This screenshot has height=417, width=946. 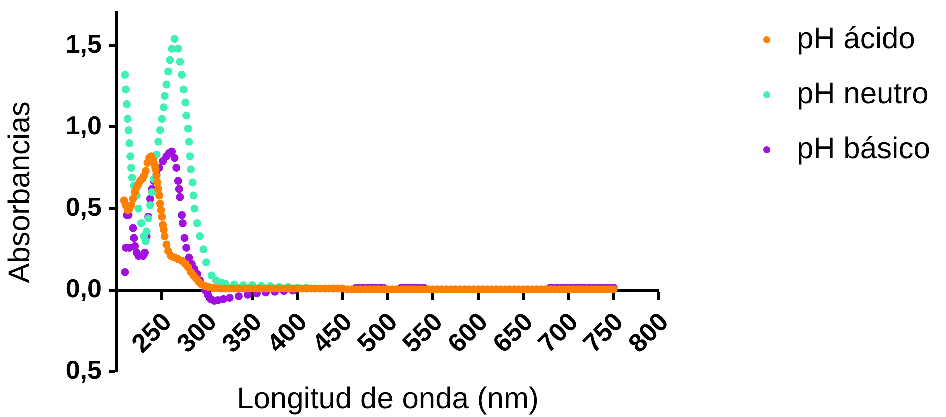 What do you see at coordinates (856, 39) in the screenshot?
I see `legend-label: pH ácido` at bounding box center [856, 39].